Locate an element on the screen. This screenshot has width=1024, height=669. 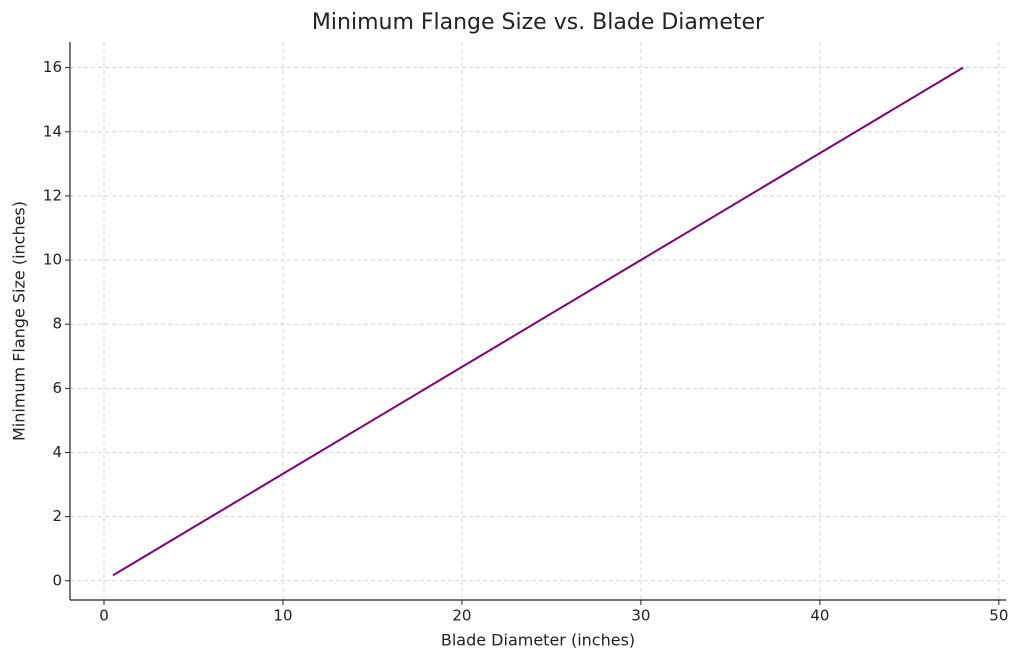
y-axis-label: Minimum Flange Size (inches) is located at coordinates (19, 321).